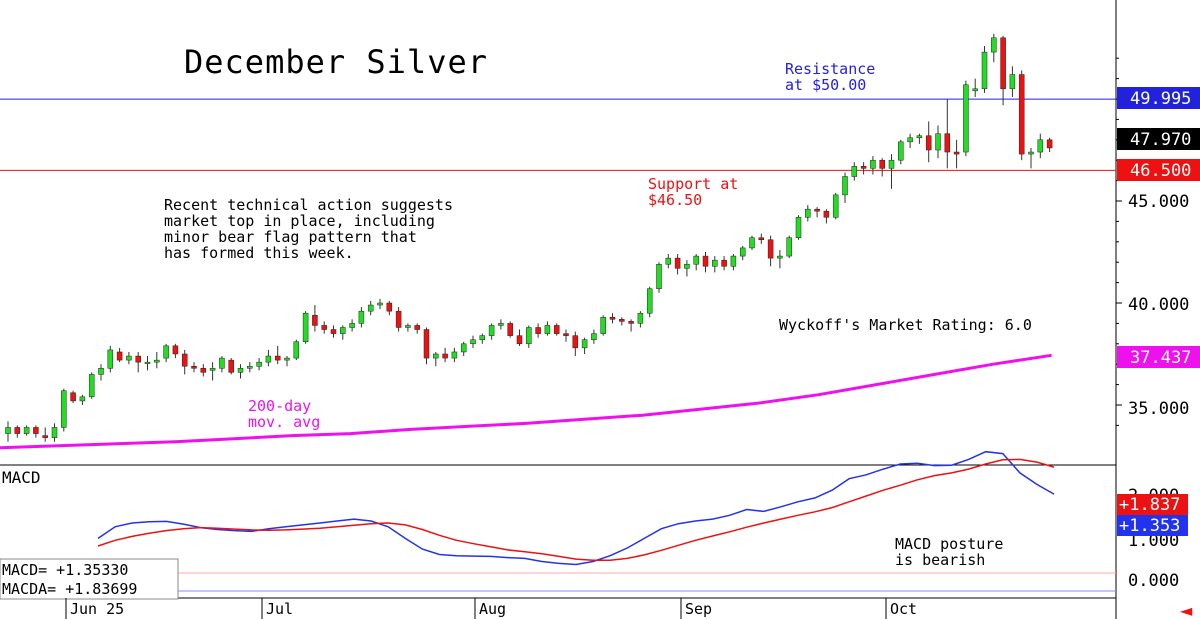  What do you see at coordinates (259, 253) in the screenshot?
I see `commentary-line-4: has formed this week.` at bounding box center [259, 253].